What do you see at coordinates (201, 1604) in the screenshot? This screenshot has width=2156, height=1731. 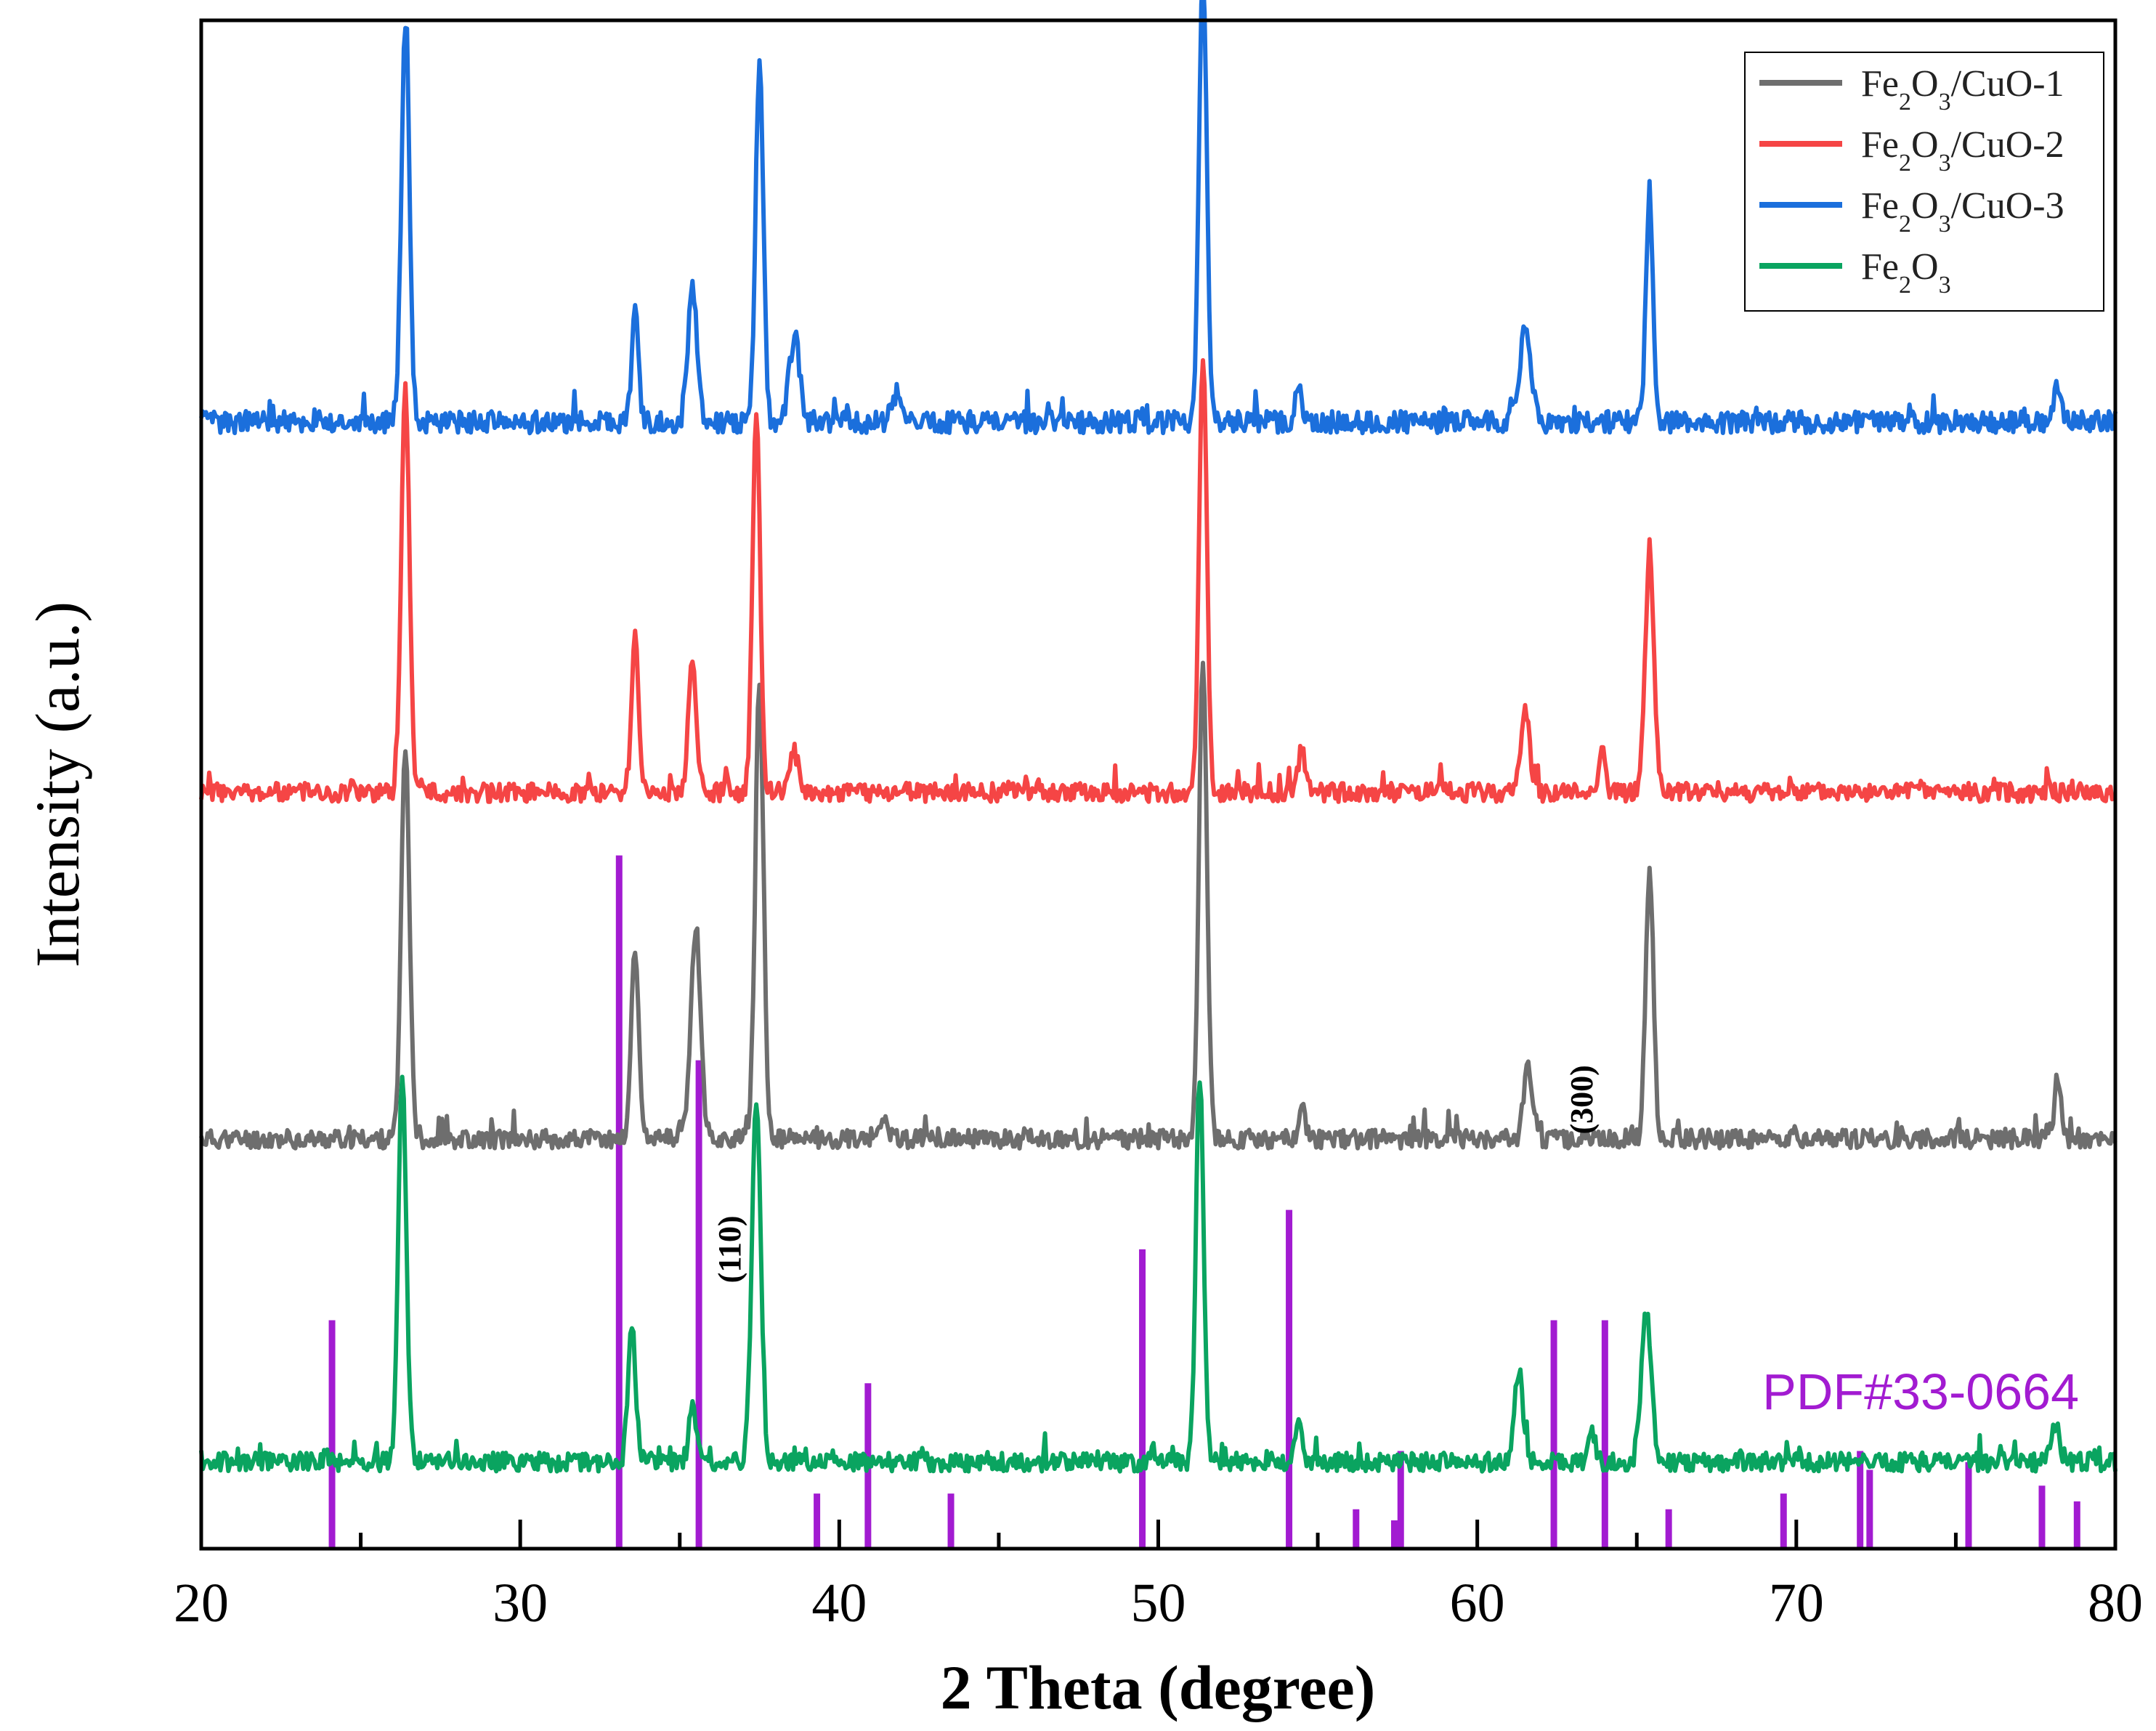 I see `x-tick-label-20: 20` at bounding box center [201, 1604].